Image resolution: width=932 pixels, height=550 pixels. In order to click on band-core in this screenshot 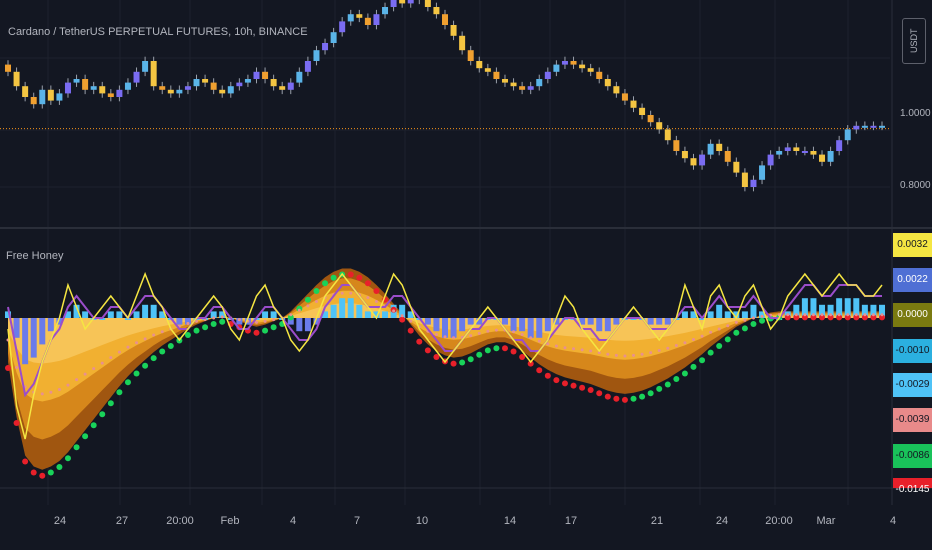, I will do `click(445, 333)`.